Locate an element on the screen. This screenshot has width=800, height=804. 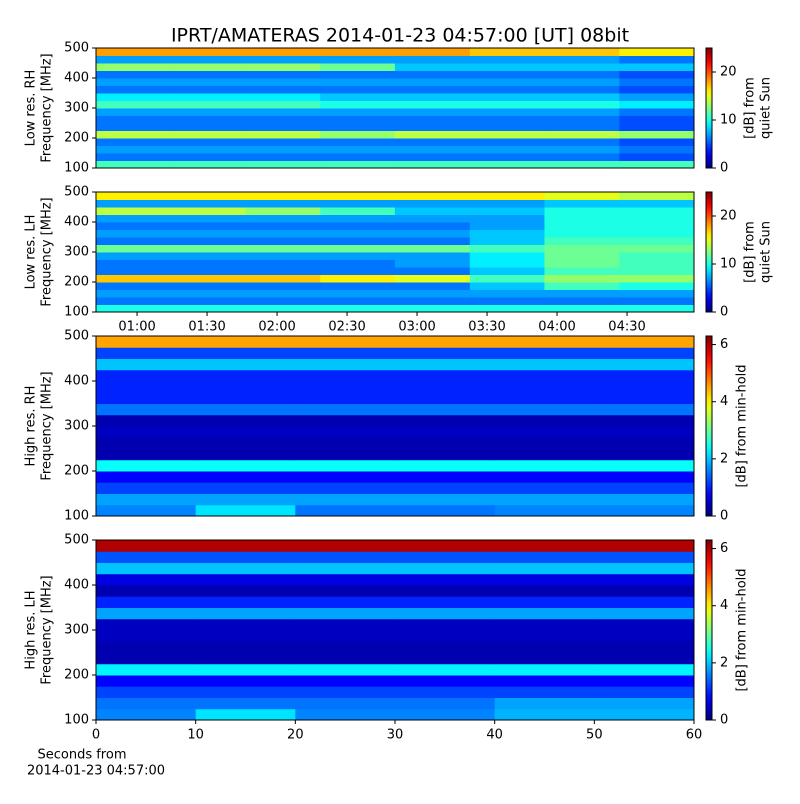
y-tick-label: 300 is located at coordinates (76, 630).